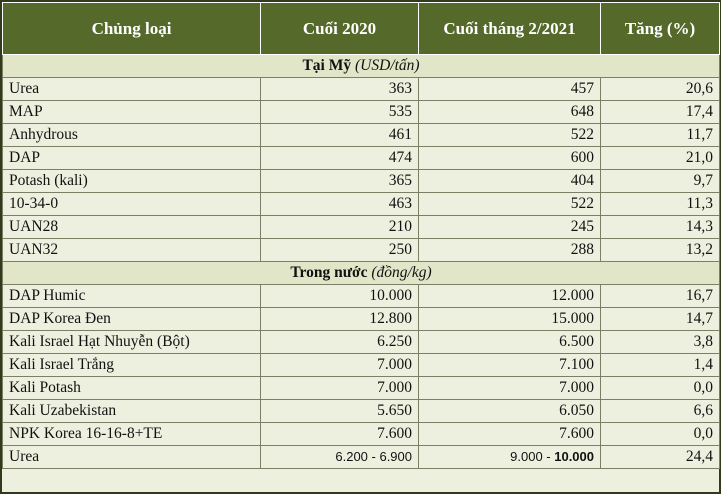 This screenshot has height=494, width=721. What do you see at coordinates (660, 411) in the screenshot?
I see `increase-percent: 6,6` at bounding box center [660, 411].